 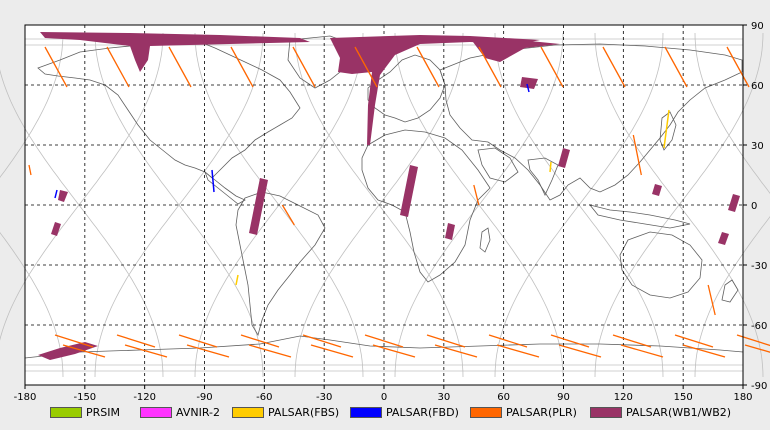 I want to click on x-tick-label: -180, so click(x=25, y=396).